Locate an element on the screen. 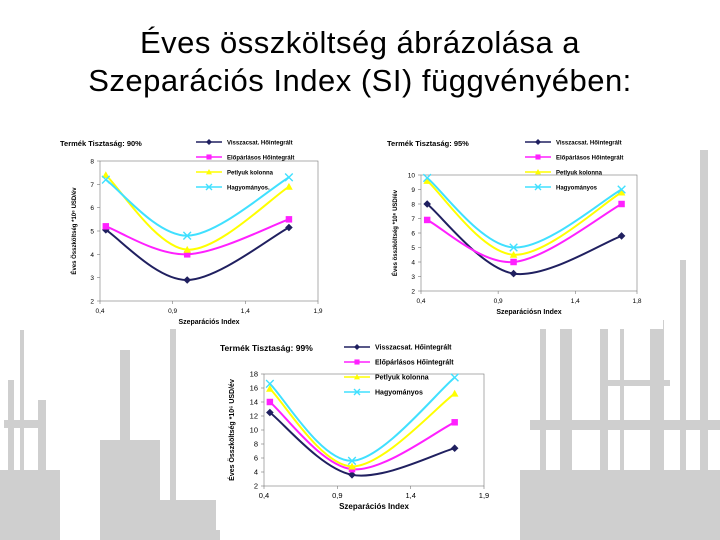 The image size is (720, 540). y-tick-label: 3 is located at coordinates (413, 277).